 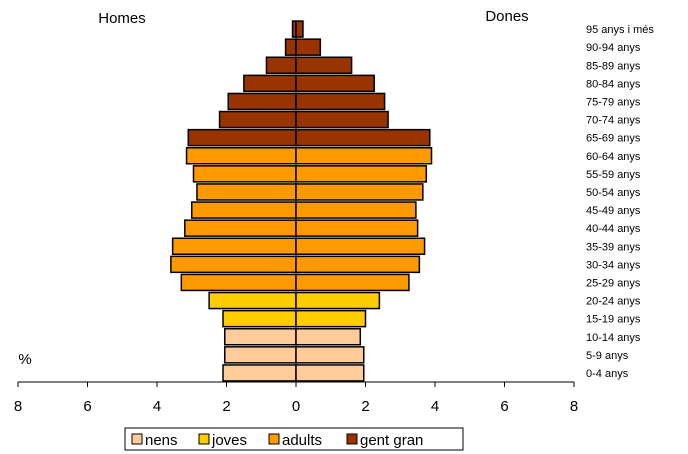 What do you see at coordinates (331, 318) in the screenshot?
I see `bar-dones-15-19-anys` at bounding box center [331, 318].